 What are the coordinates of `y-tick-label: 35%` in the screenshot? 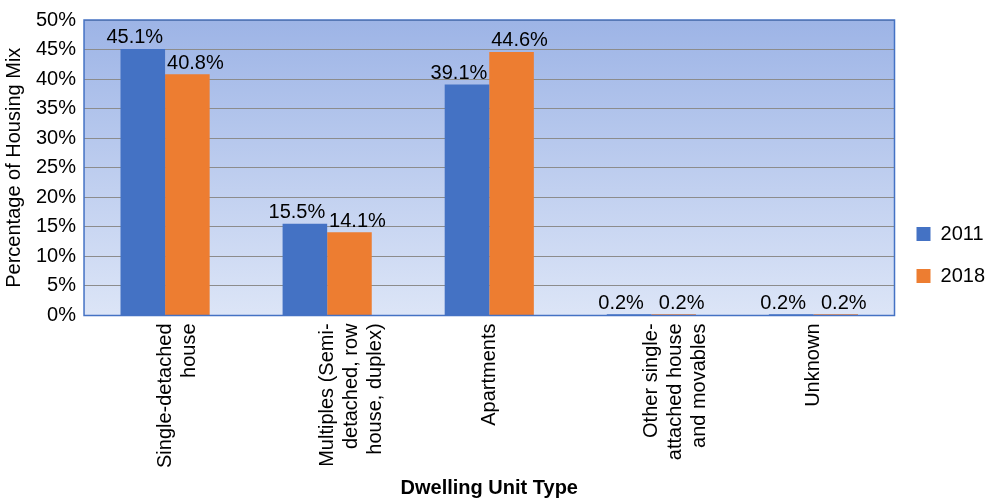 It's located at (56, 107).